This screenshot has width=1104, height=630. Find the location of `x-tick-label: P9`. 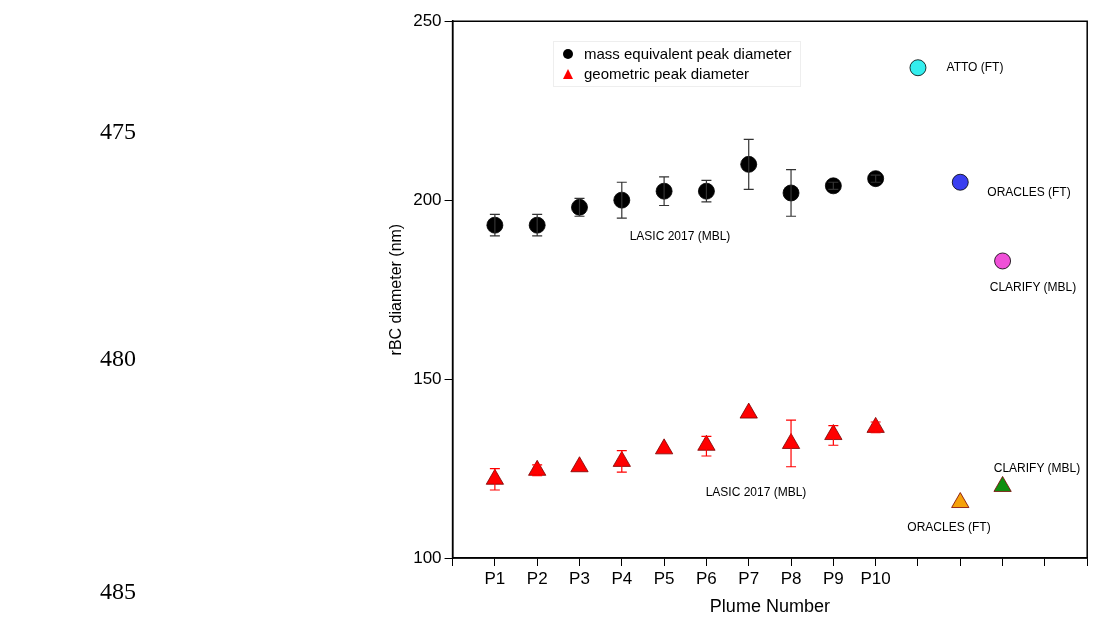

x-tick-label: P9 is located at coordinates (833, 578).